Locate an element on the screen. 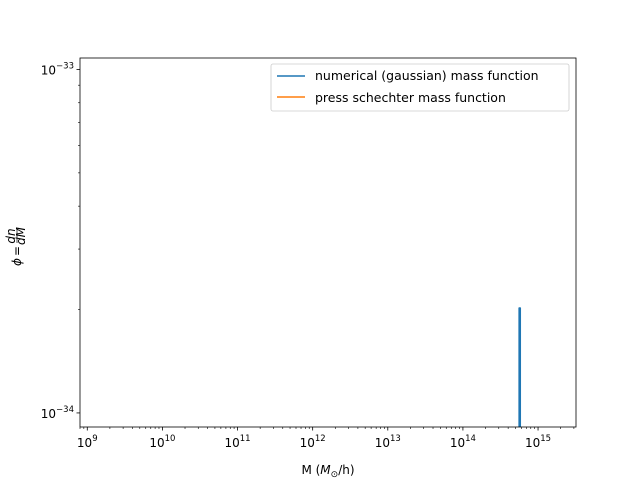 Image resolution: width=640 pixels, height=480 pixels. x-axis: 109 1010 1011 1012 1013 1014 1015 is located at coordinates (326, 438).